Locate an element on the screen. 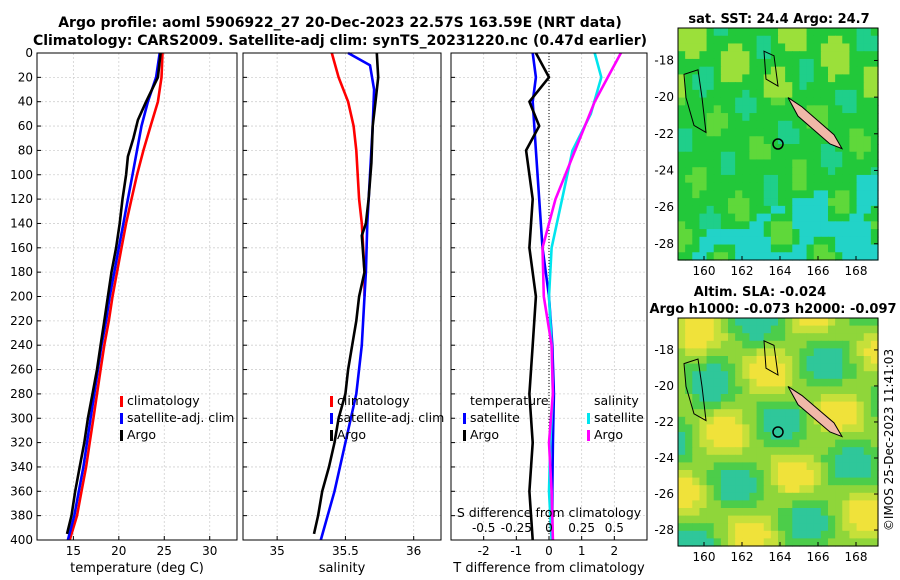 This screenshot has width=900, height=580. y-tick-label: 160 is located at coordinates (21, 248).